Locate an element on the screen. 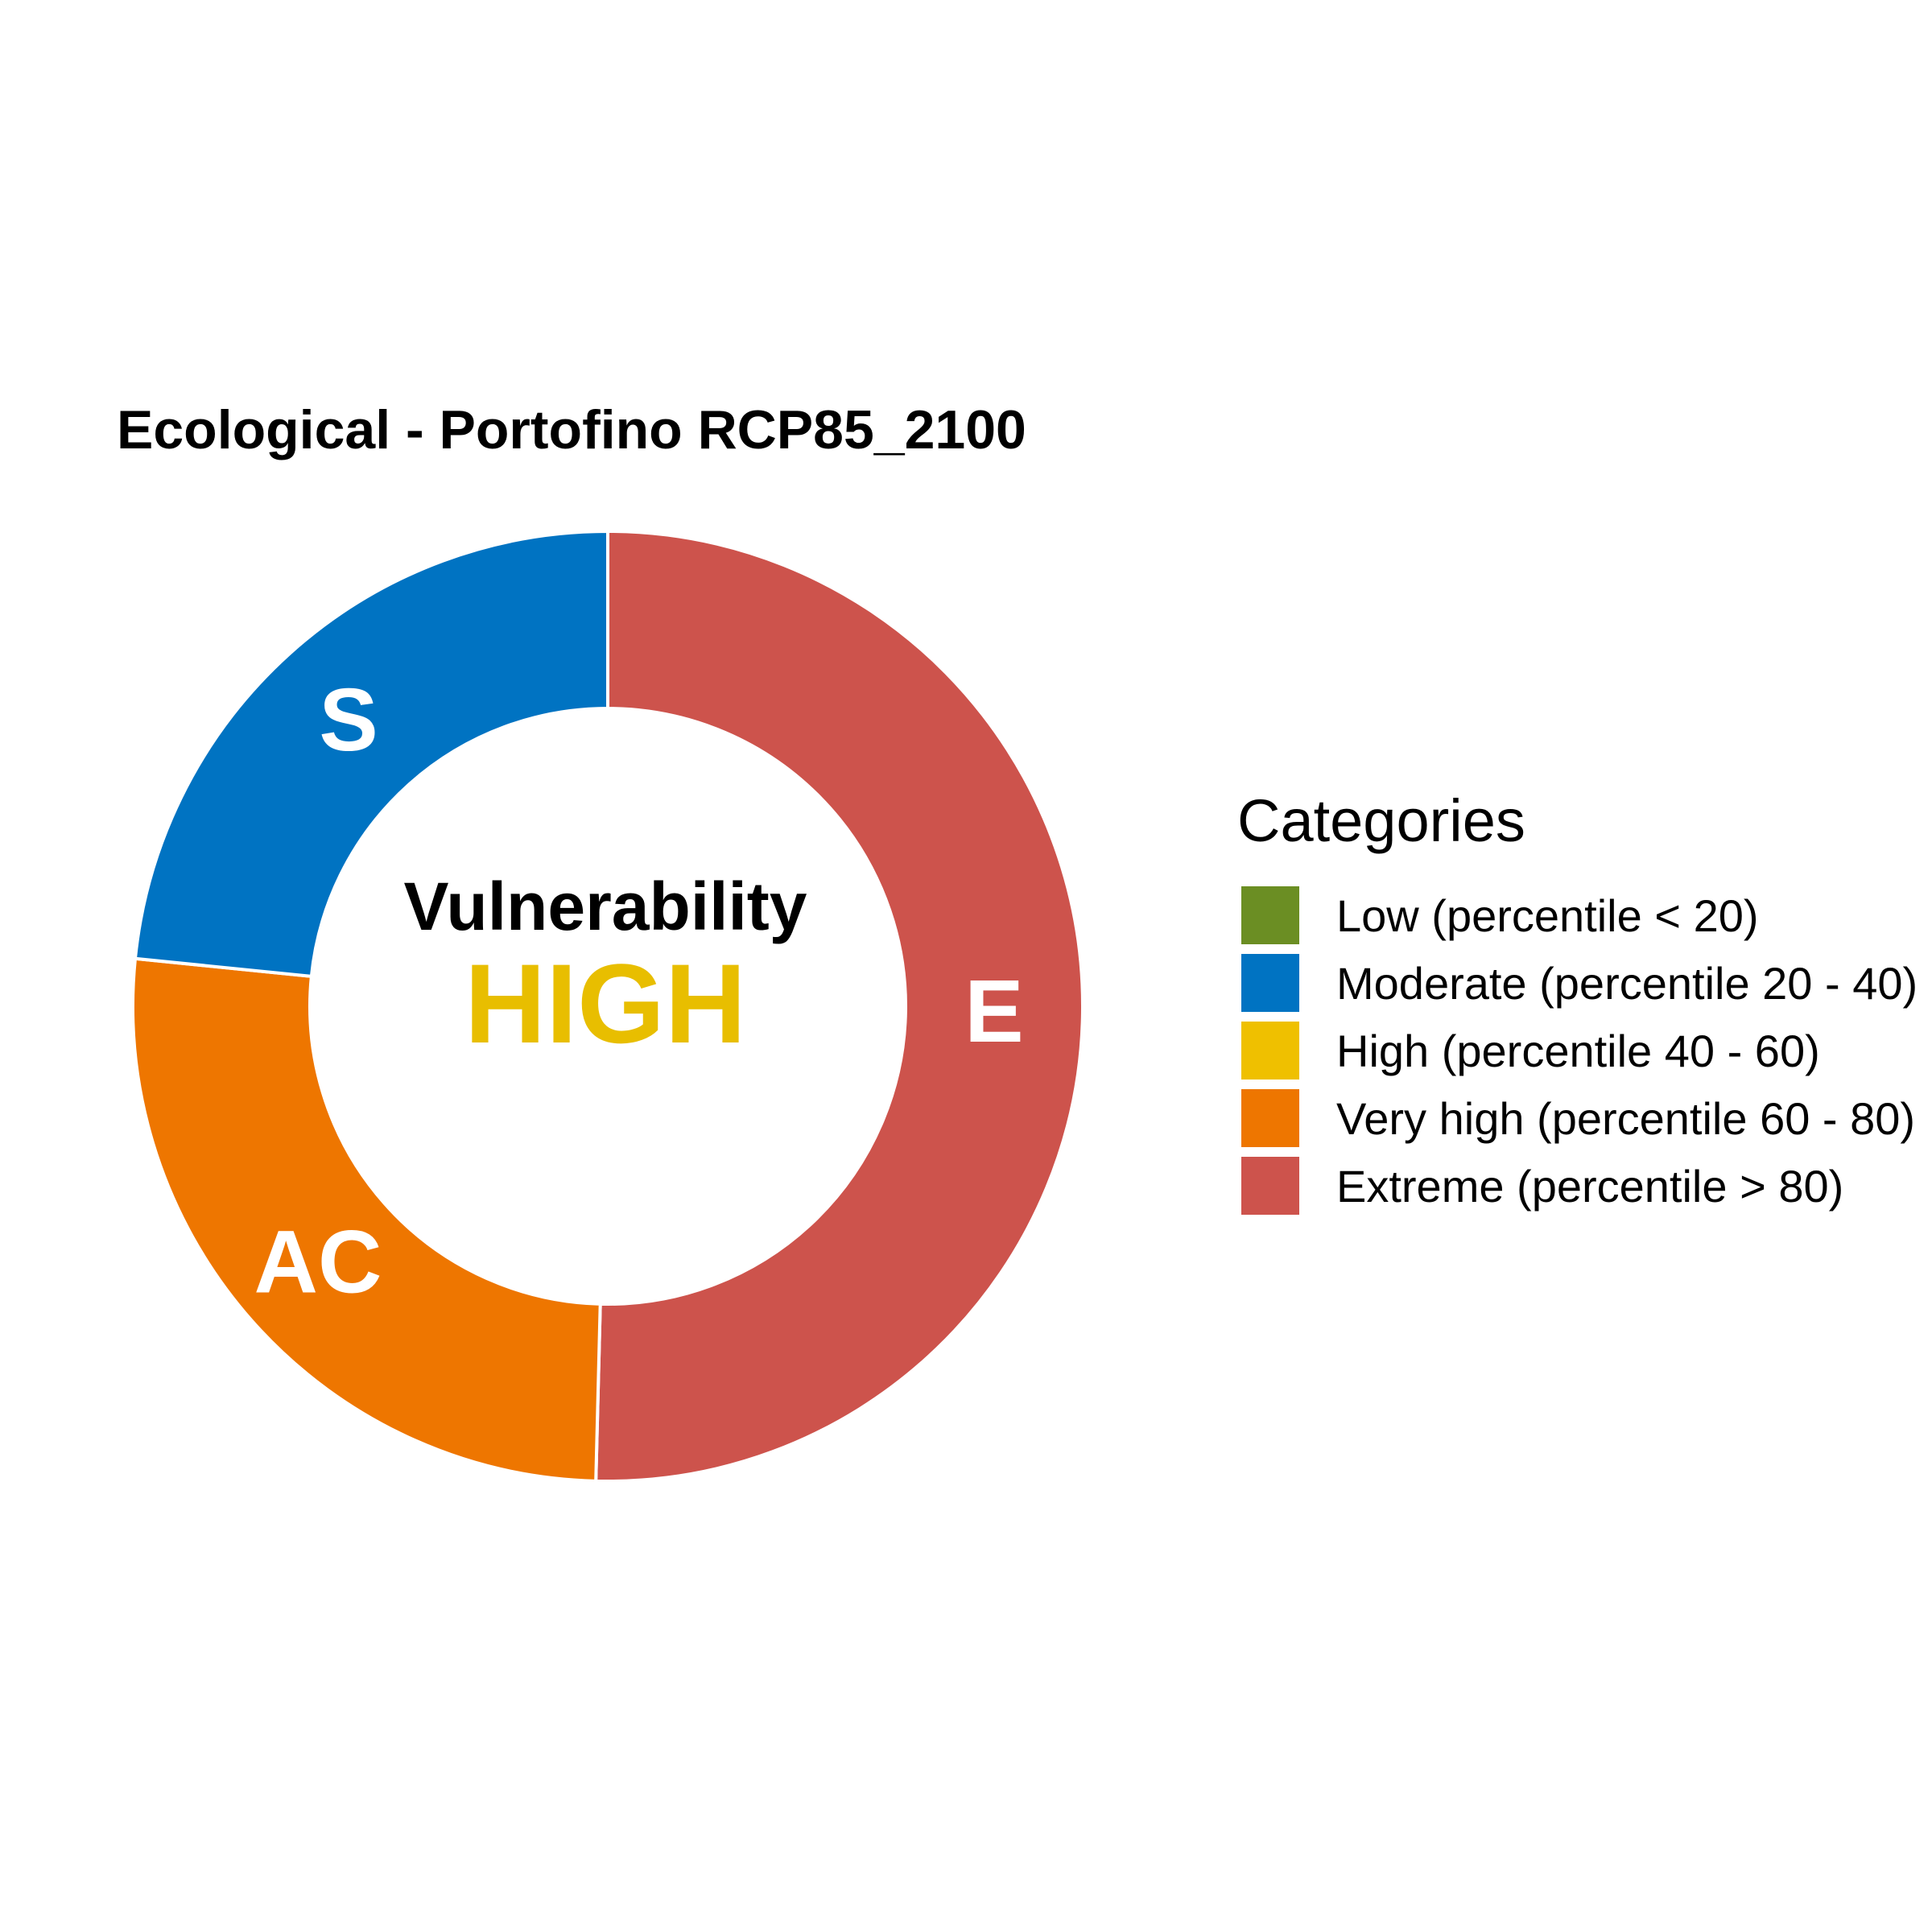 The image size is (1932, 1932). legend-label: High (percentile 40 - 60) is located at coordinates (1578, 1051).